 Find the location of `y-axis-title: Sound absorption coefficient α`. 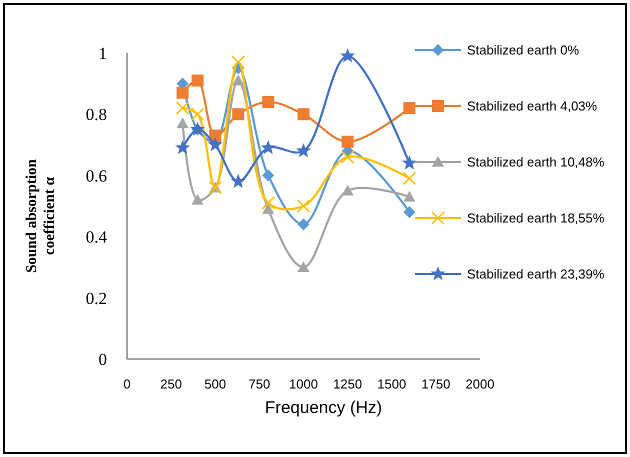

y-axis-title: Sound absorption coefficient α is located at coordinates (41, 215).